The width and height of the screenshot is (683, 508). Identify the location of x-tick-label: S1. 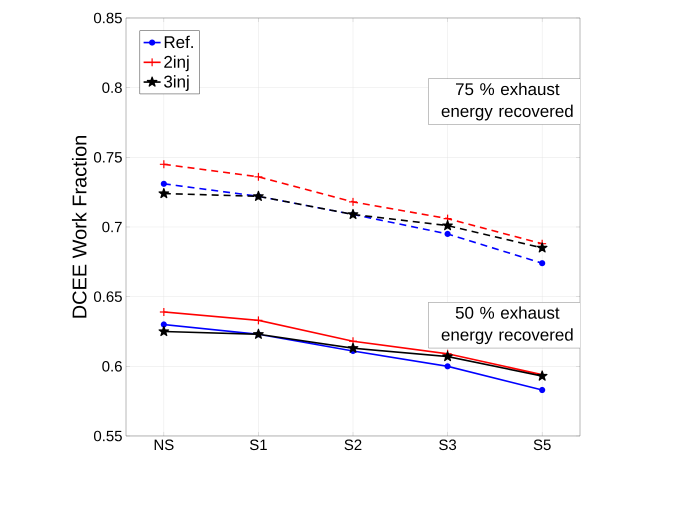
(258, 445).